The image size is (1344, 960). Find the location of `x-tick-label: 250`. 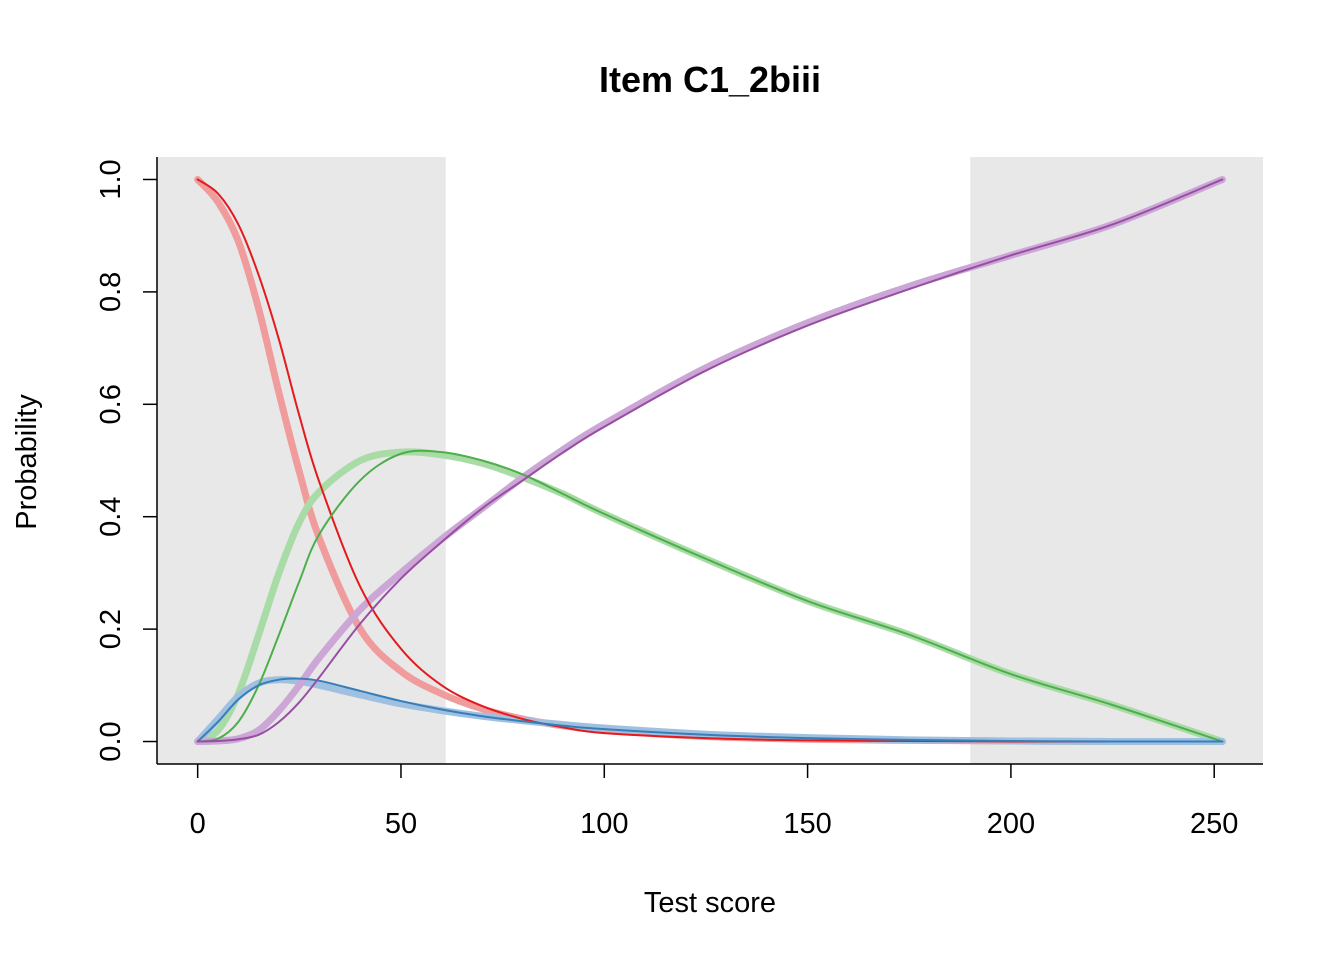

x-tick-label: 250 is located at coordinates (1214, 824).